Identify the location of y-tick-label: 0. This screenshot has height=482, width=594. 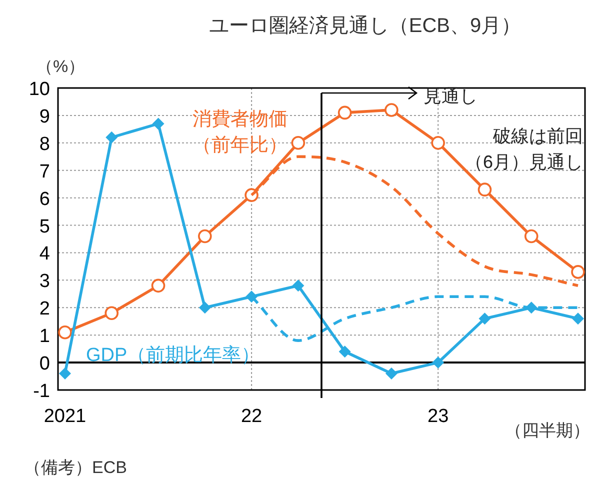
(44, 364).